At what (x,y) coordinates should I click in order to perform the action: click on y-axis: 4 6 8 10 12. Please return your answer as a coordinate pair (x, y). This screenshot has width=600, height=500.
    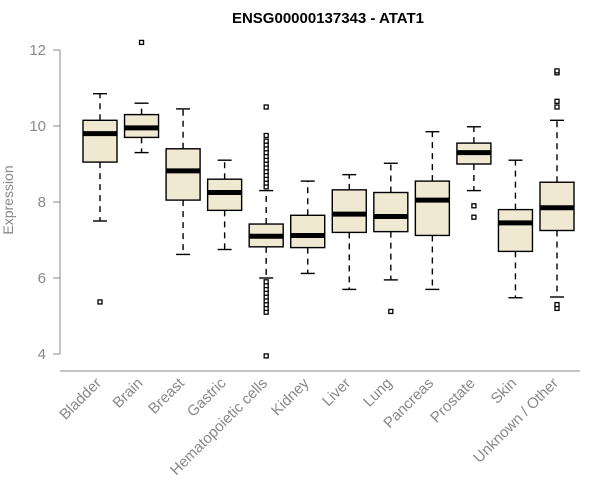
    Looking at the image, I should click on (45, 202).